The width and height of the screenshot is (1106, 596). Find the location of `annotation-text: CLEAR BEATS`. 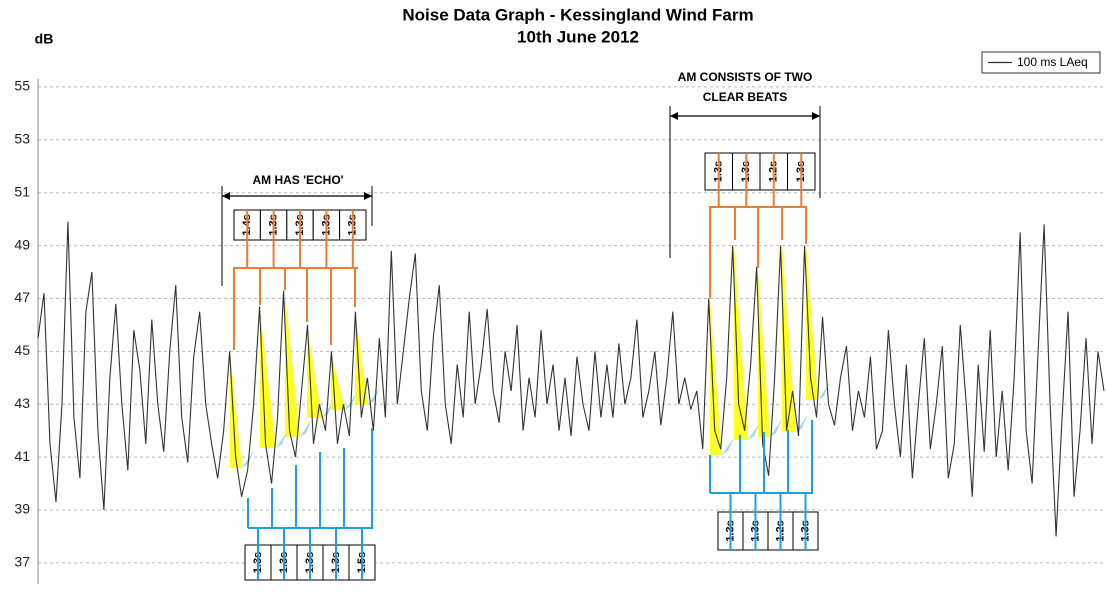

annotation-text: CLEAR BEATS is located at coordinates (745, 97).